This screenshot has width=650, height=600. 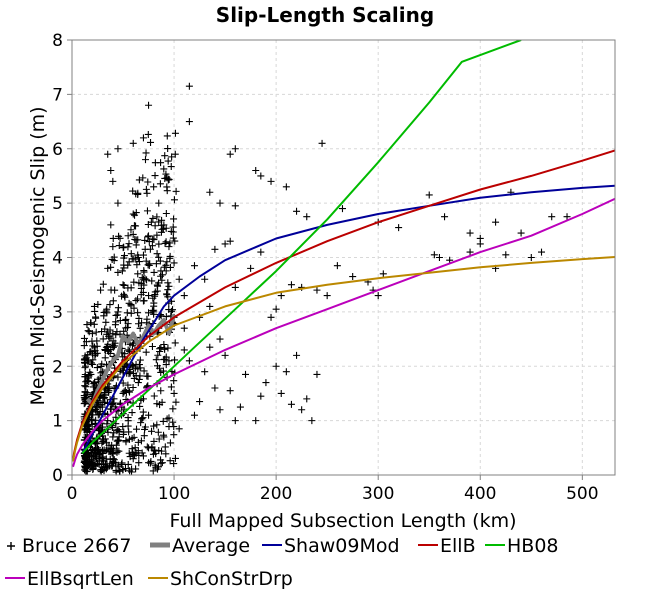 What do you see at coordinates (174, 494) in the screenshot?
I see `x-tick-label: 100` at bounding box center [174, 494].